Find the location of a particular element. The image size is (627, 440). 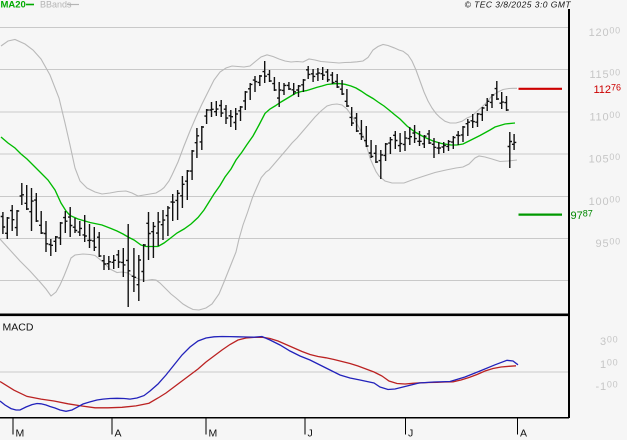

svg-text: © TEC 3/8/2025 3:0 GMT is located at coordinates (518, 5).